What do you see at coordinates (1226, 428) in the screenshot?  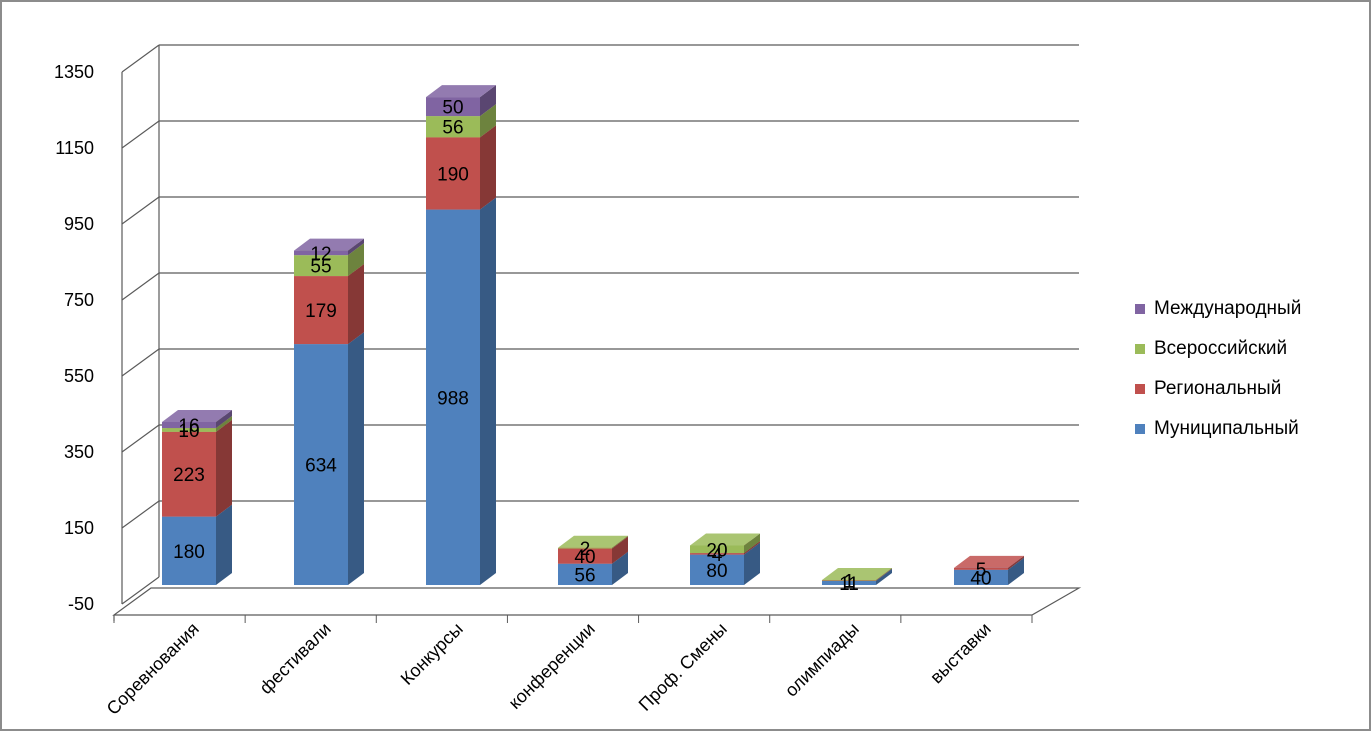 I see `legend-label: Муниципальный` at bounding box center [1226, 428].